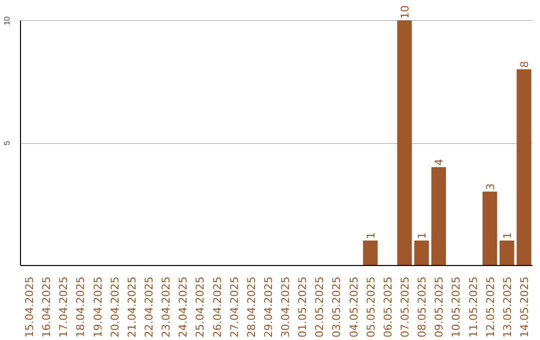 This screenshot has height=340, width=540. I want to click on x-tick-label: 30.04.2025, so click(285, 307).